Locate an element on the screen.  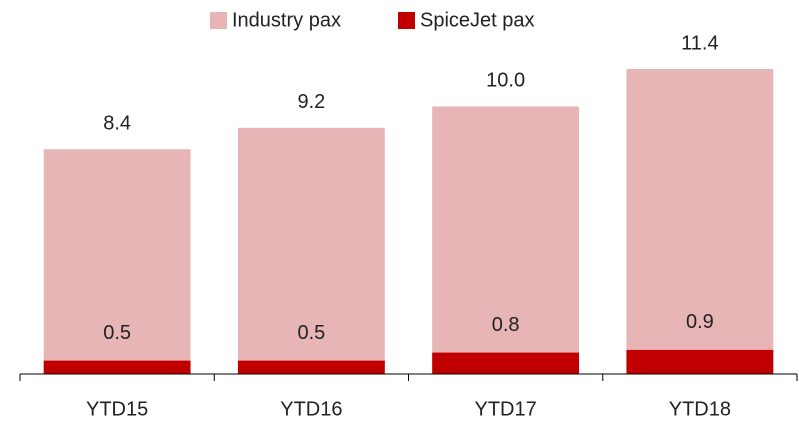
legend-label: Industry pax is located at coordinates (286, 20).